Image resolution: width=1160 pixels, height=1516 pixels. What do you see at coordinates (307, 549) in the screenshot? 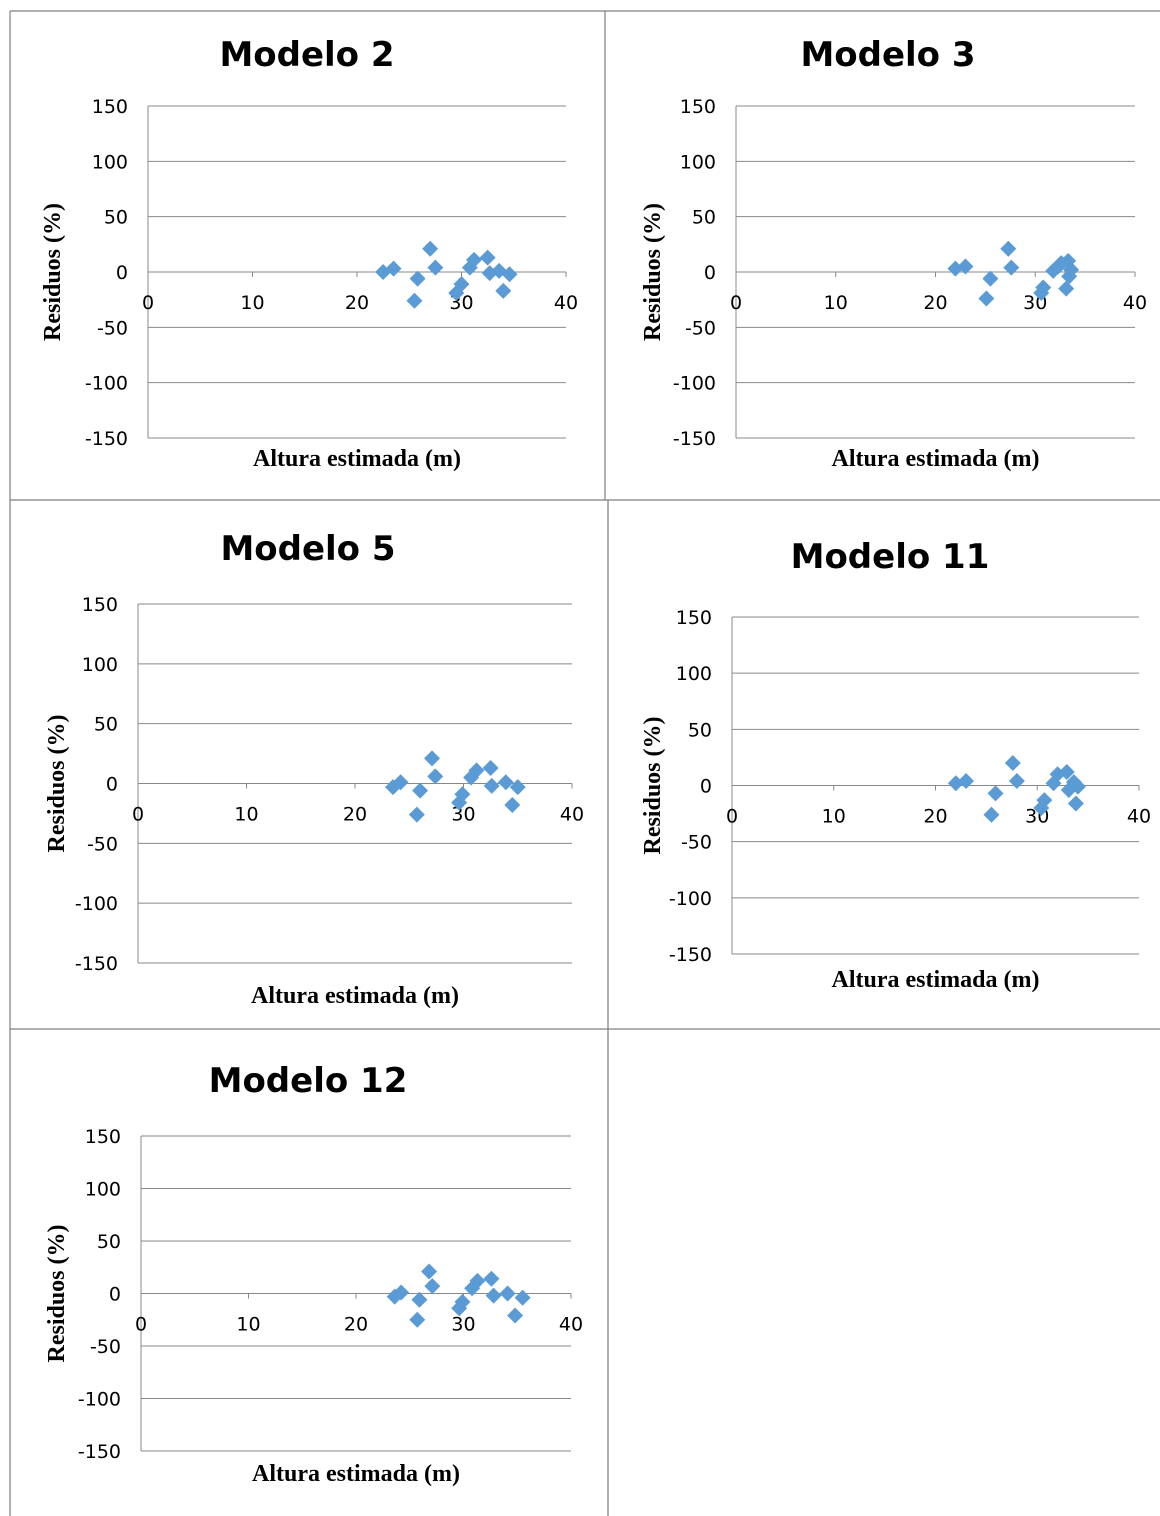
I see `chart-title: Modelo 5` at bounding box center [307, 549].